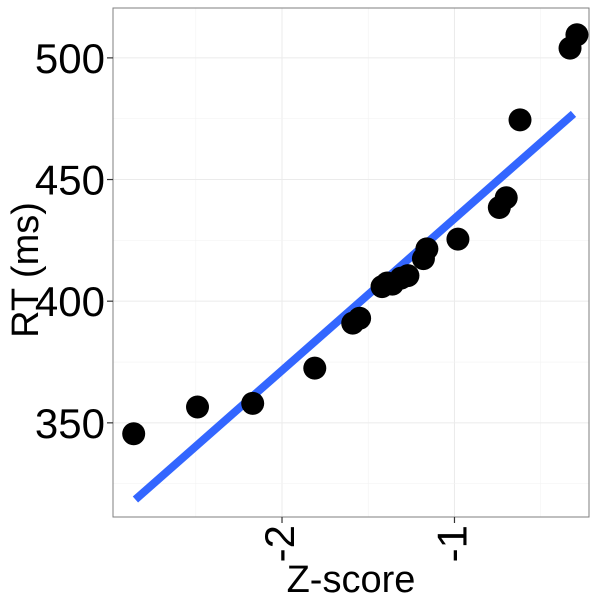 This screenshot has width=600, height=600. What do you see at coordinates (451, 543) in the screenshot?
I see `x-tick-label: -1` at bounding box center [451, 543].